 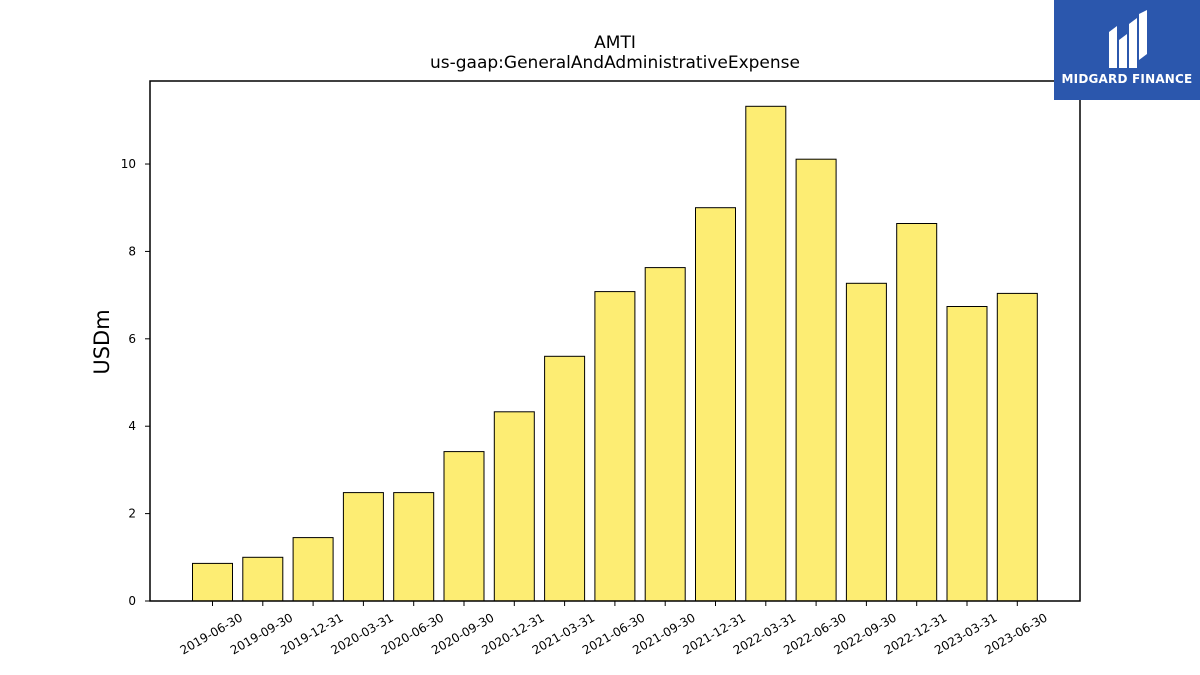 What do you see at coordinates (132, 251) in the screenshot?
I see `y-tick-label: 8` at bounding box center [132, 251].